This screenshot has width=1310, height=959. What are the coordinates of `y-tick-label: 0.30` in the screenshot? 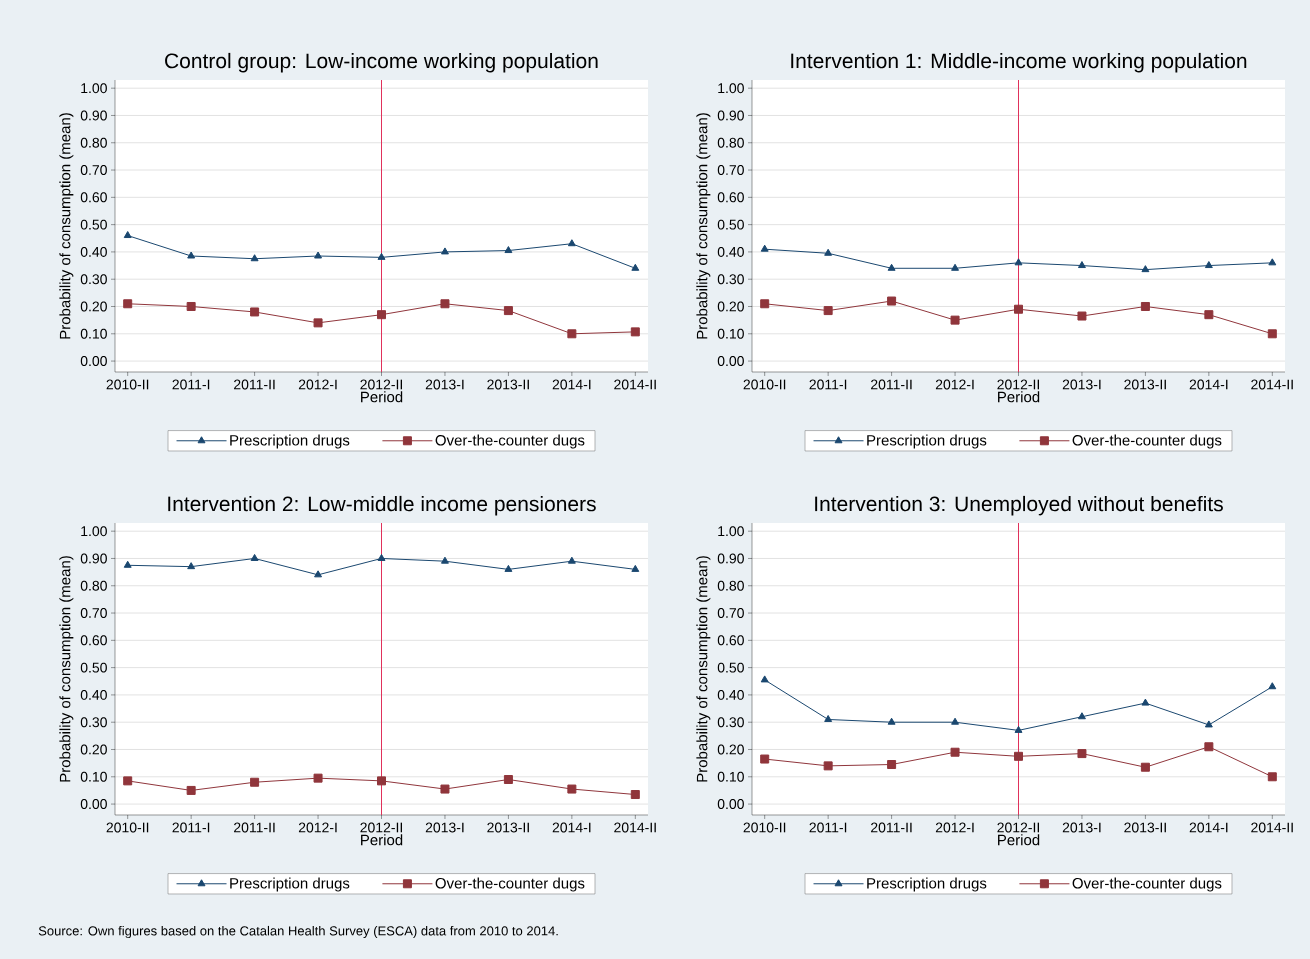 It's located at (730, 279).